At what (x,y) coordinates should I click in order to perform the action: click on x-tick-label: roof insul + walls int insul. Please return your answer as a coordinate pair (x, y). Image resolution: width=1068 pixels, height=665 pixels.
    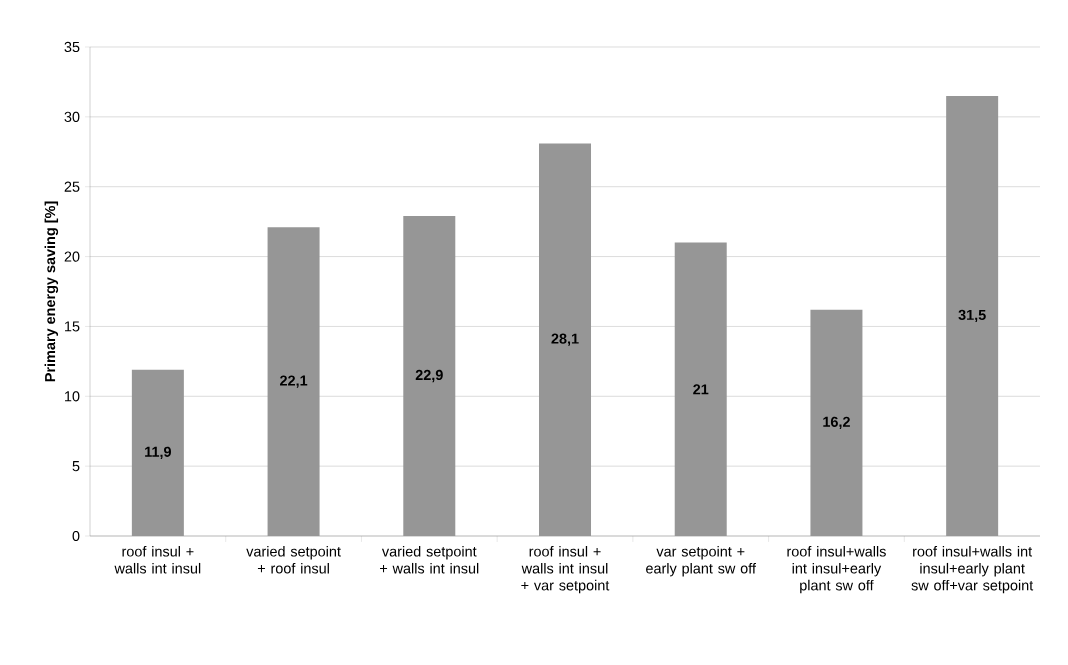
    Looking at the image, I should click on (157, 559).